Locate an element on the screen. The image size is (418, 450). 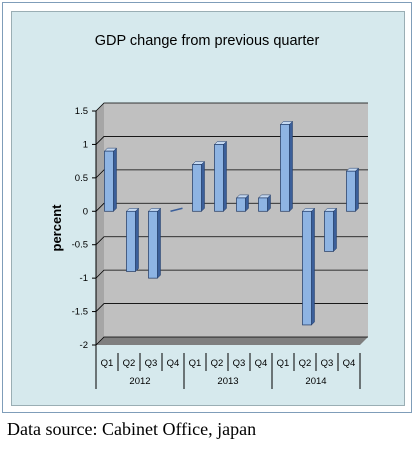
chart-side-wall is located at coordinates (100, 224).